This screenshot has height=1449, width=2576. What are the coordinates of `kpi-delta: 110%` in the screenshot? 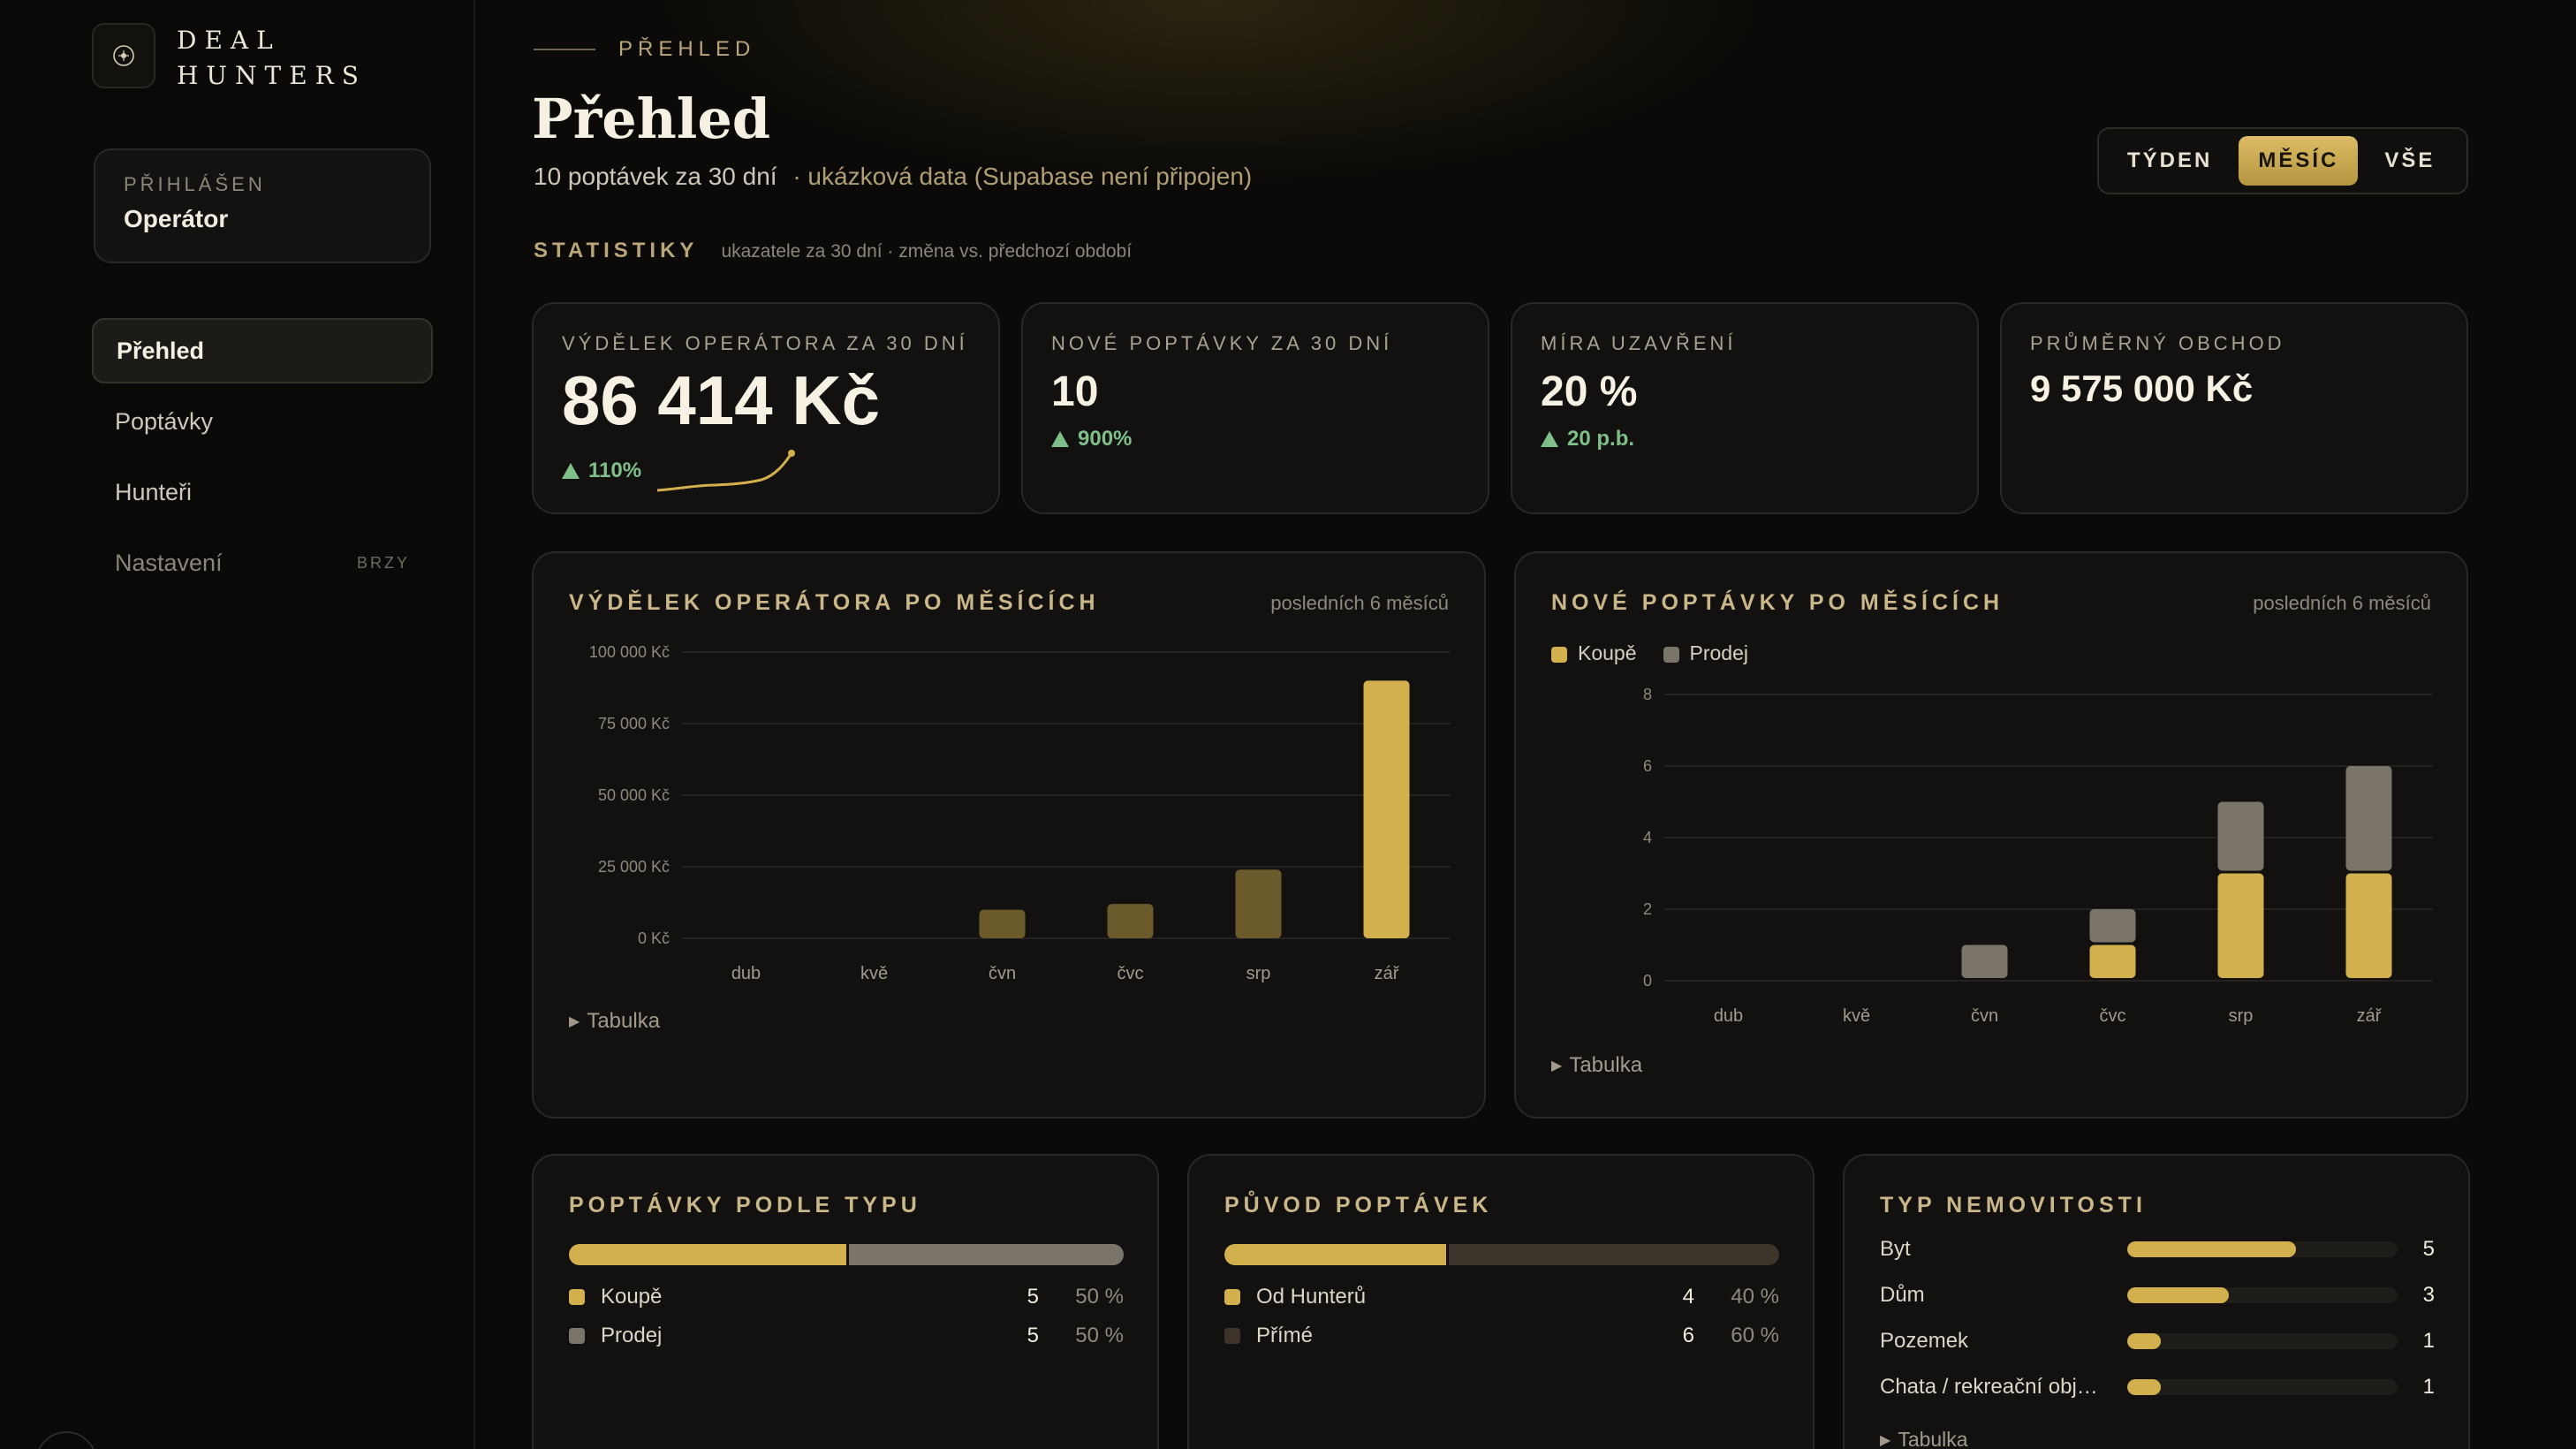 It's located at (766, 470).